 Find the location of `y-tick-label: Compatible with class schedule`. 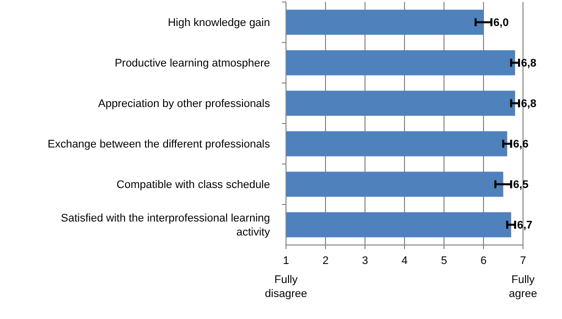

y-tick-label: Compatible with class schedule is located at coordinates (193, 185).